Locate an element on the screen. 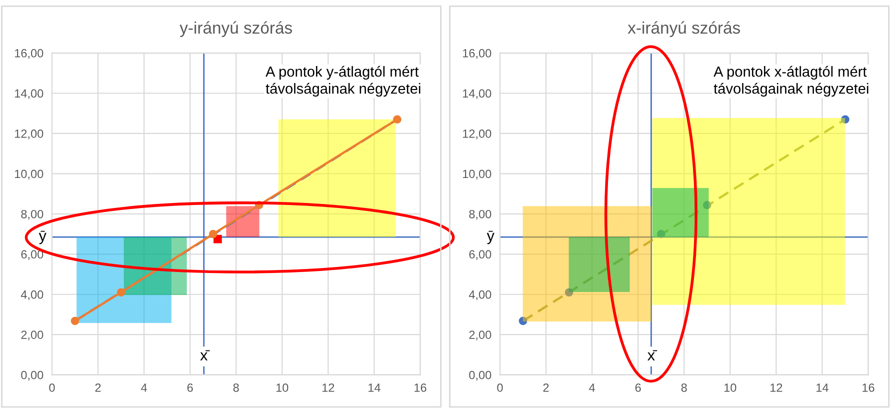  annotation: A pontok x-átlagtól mért távolságainak négyzetei is located at coordinates (791, 81).